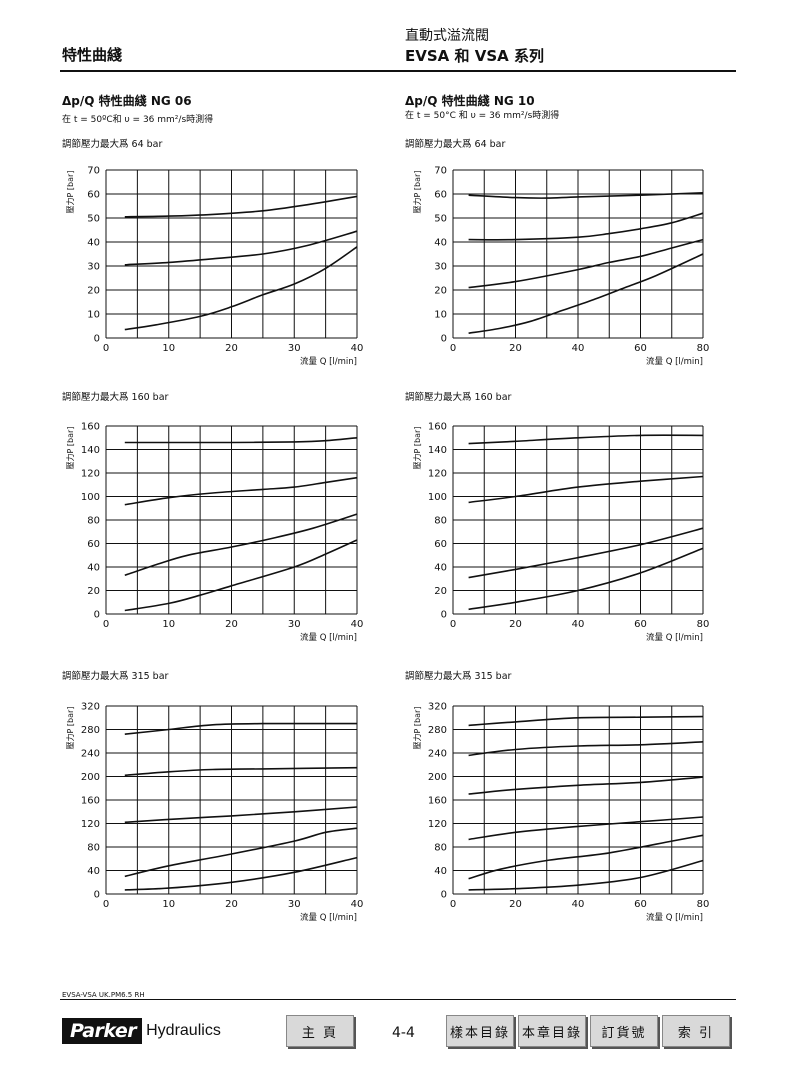 Image resolution: width=792 pixels, height=1076 pixels. Describe the element at coordinates (93, 315) in the screenshot. I see `y-tick-label: 10` at that location.